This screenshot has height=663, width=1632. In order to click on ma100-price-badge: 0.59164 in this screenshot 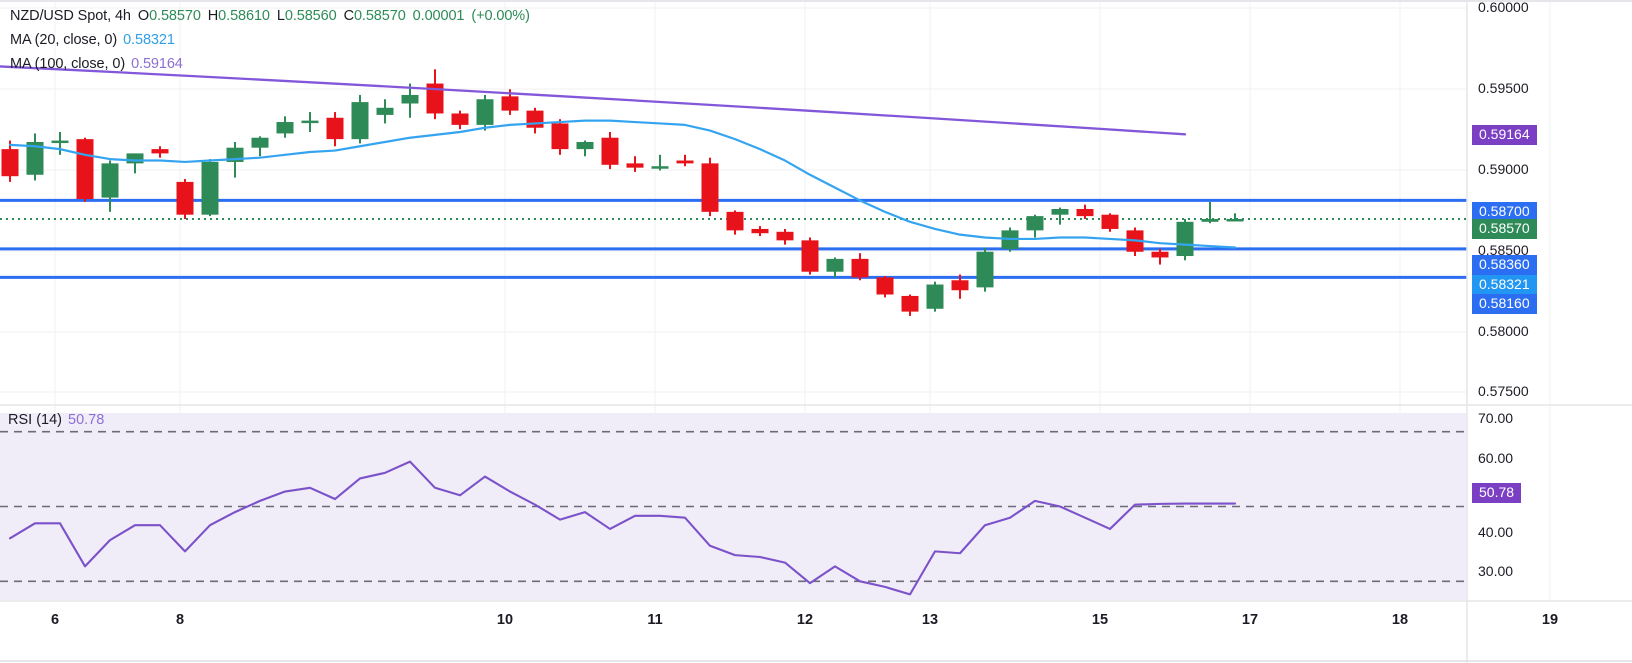, I will do `click(1504, 135)`.